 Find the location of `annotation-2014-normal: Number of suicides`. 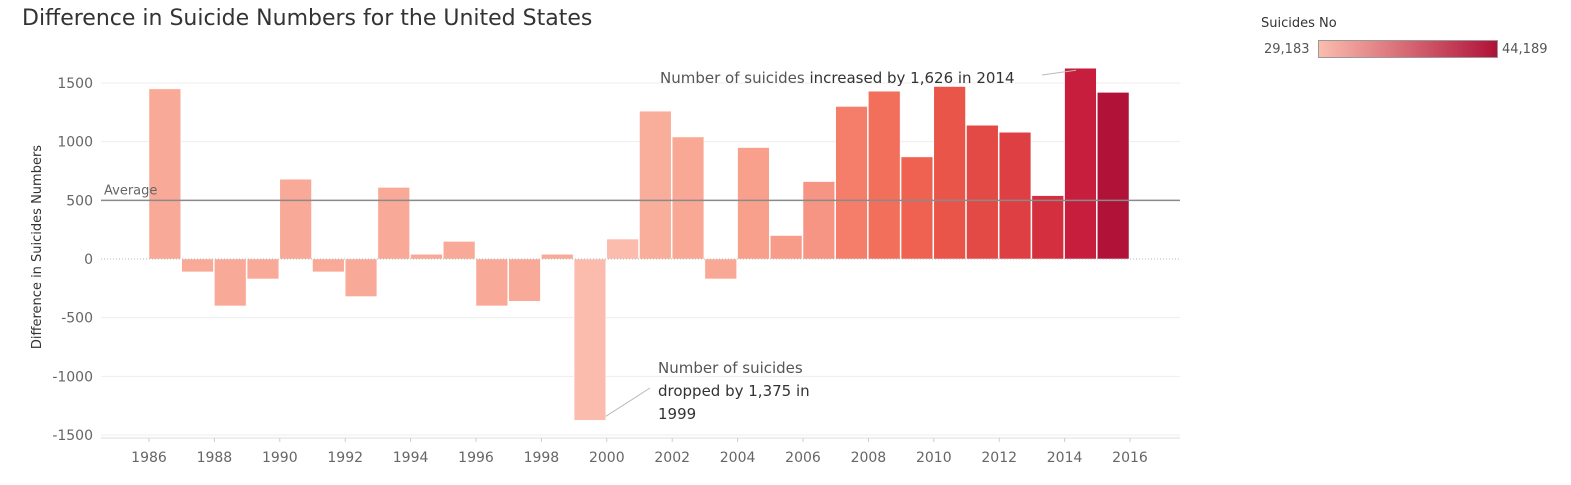

annotation-2014-normal: Number of suicides is located at coordinates (735, 78).